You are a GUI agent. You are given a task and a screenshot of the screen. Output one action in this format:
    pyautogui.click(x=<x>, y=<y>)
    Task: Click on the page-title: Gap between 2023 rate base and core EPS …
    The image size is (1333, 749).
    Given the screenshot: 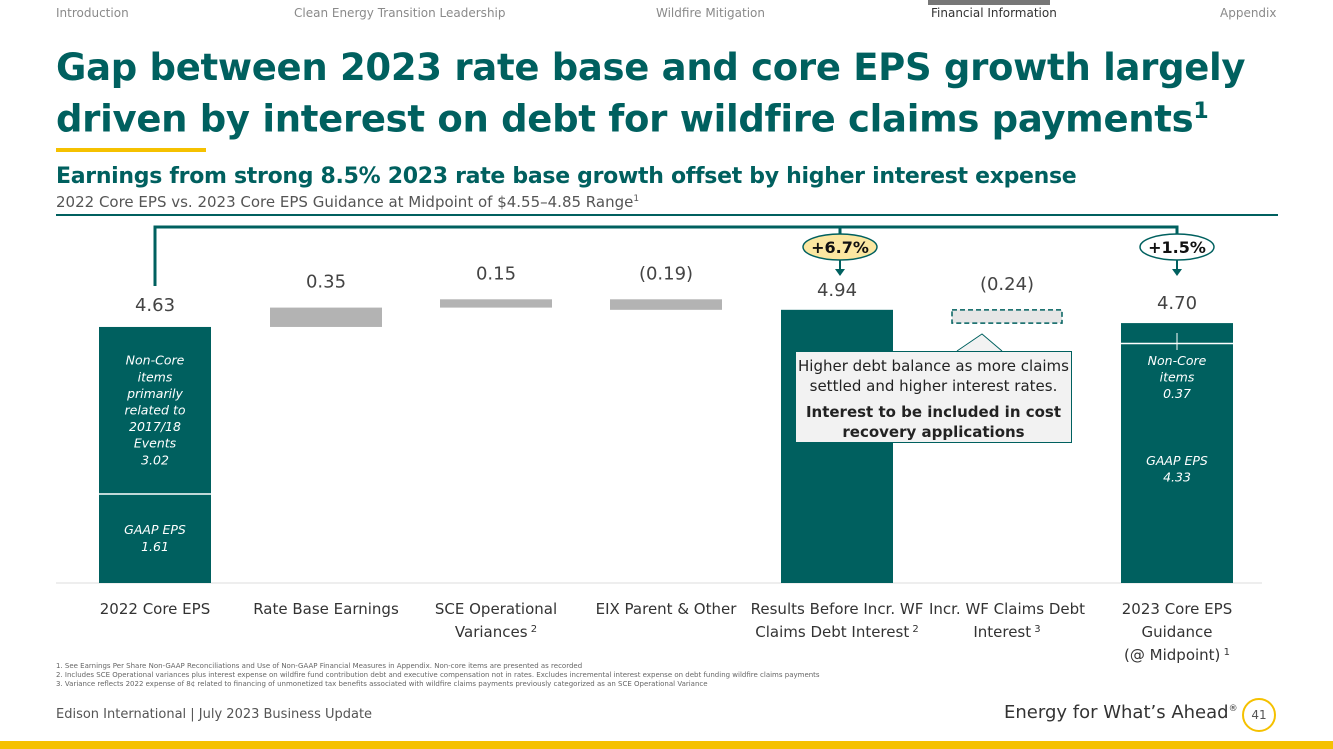 What is the action you would take?
    pyautogui.click(x=651, y=93)
    